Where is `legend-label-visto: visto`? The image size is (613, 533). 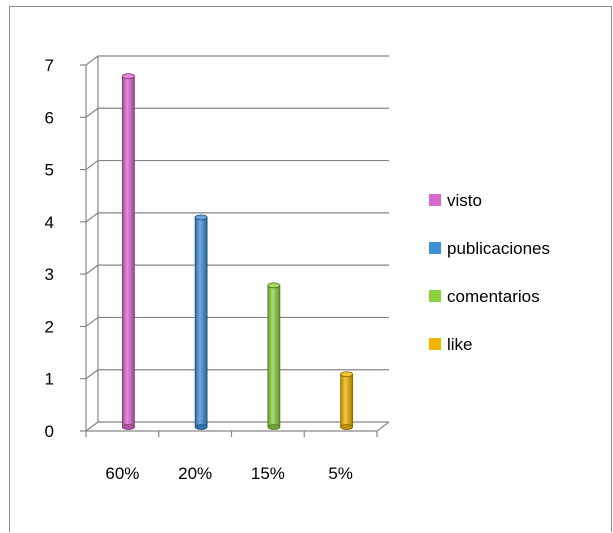 legend-label-visto: visto is located at coordinates (464, 200).